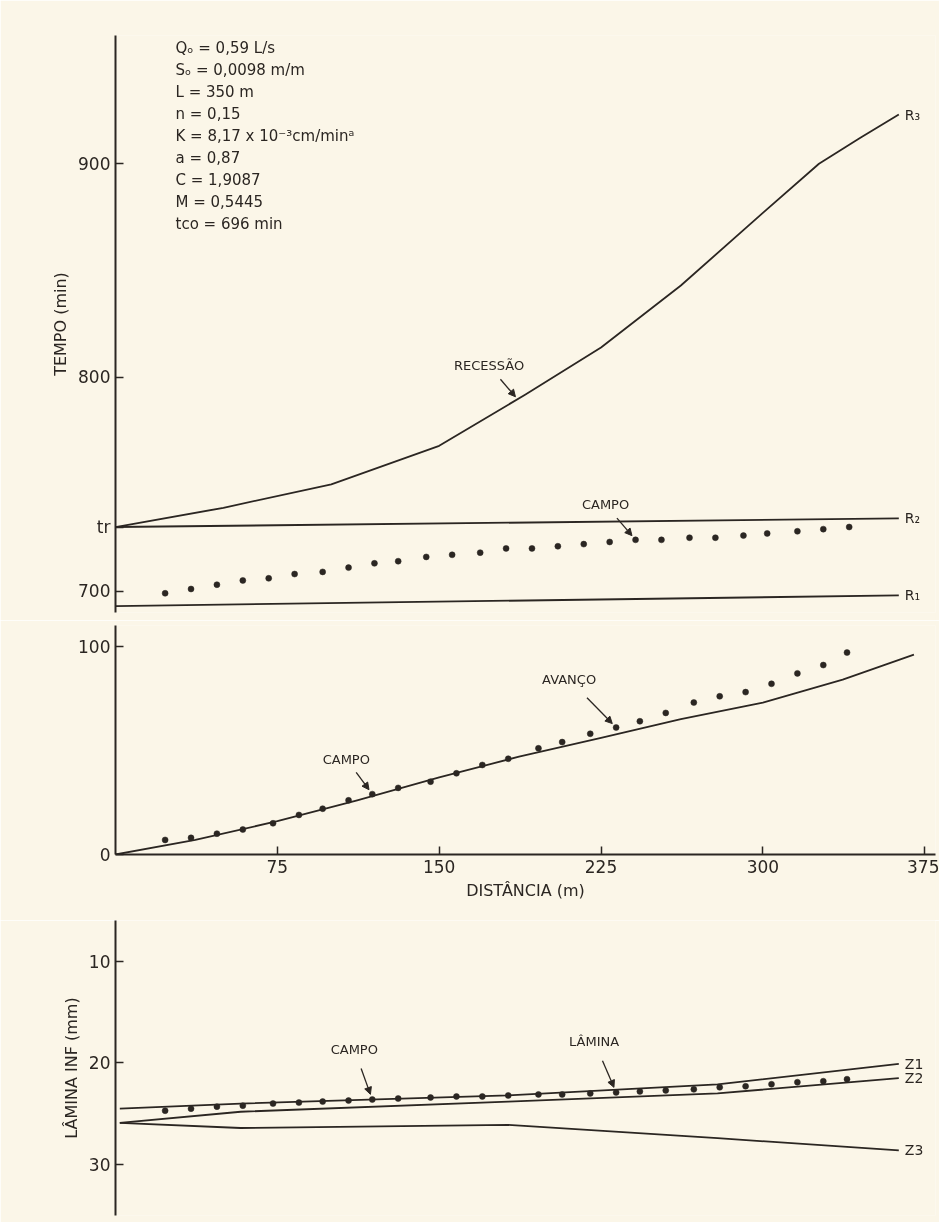 Image resolution: width=939 pixels, height=1222 pixels. I want to click on x-tick-label: 375, so click(923, 866).